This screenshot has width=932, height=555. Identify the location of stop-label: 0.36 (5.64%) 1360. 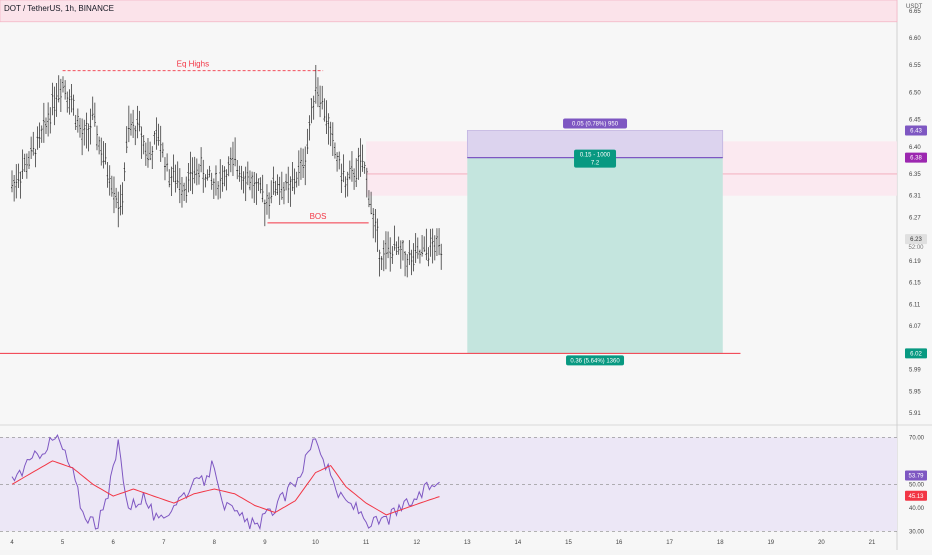
(595, 361).